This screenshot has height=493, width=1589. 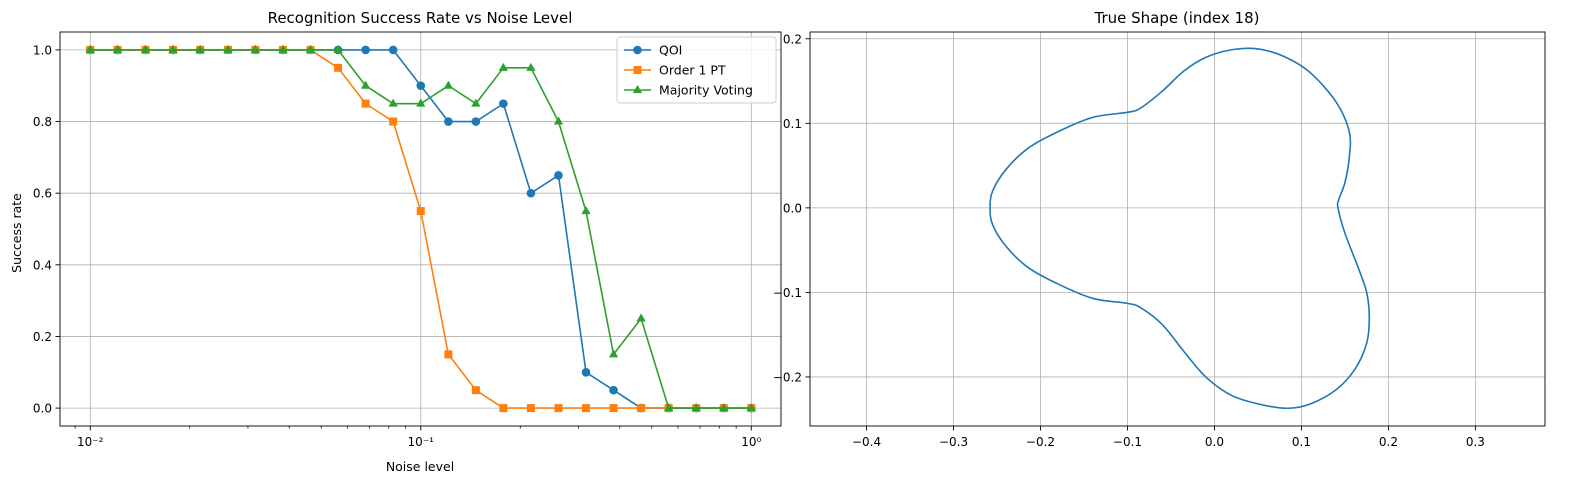 I want to click on left-chart-xlabel: Noise level, so click(x=420, y=466).